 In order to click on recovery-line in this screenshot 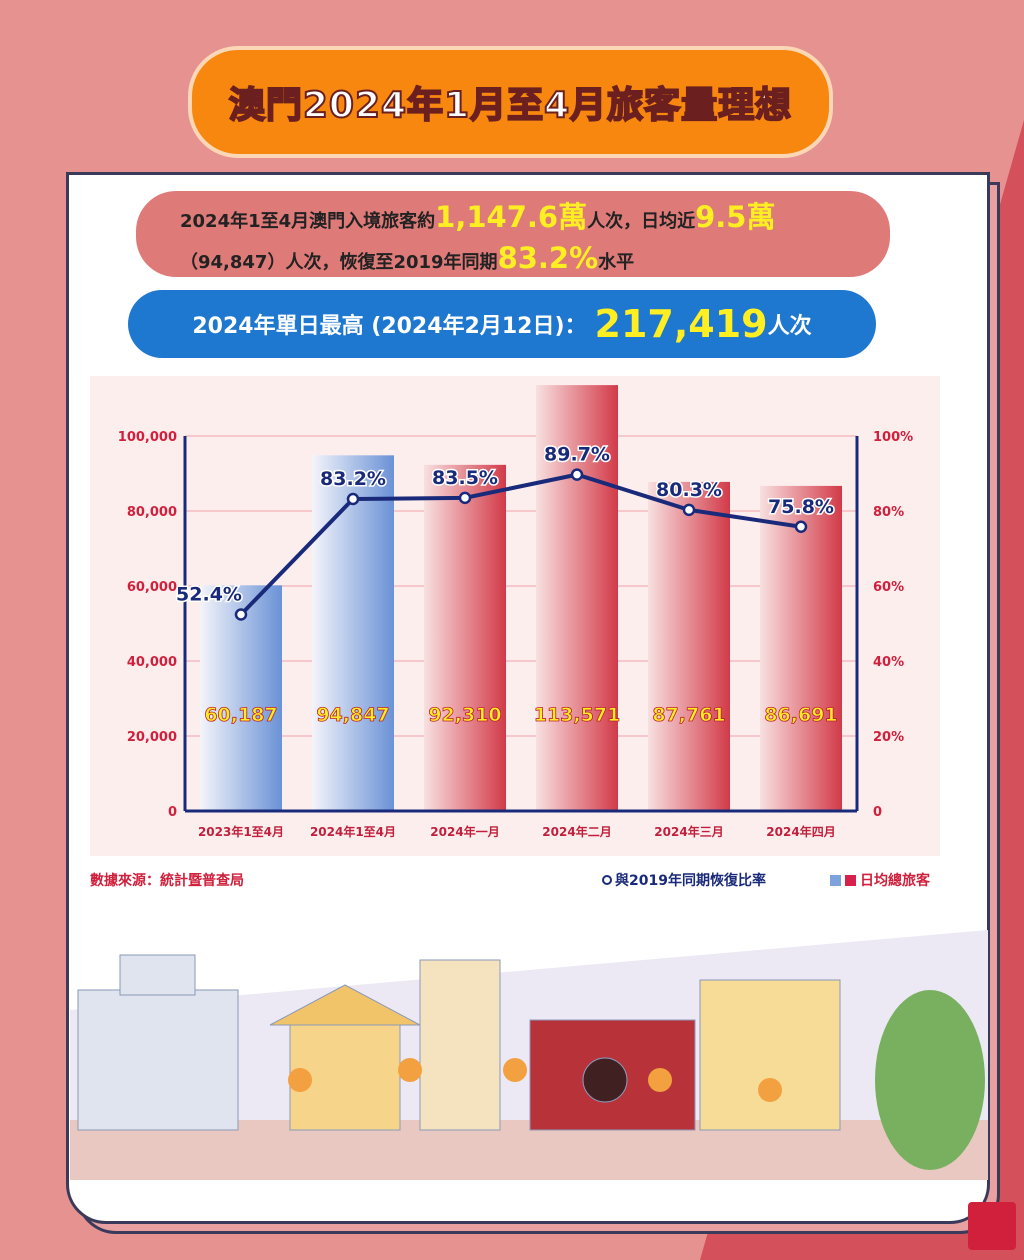, I will do `click(520, 544)`.